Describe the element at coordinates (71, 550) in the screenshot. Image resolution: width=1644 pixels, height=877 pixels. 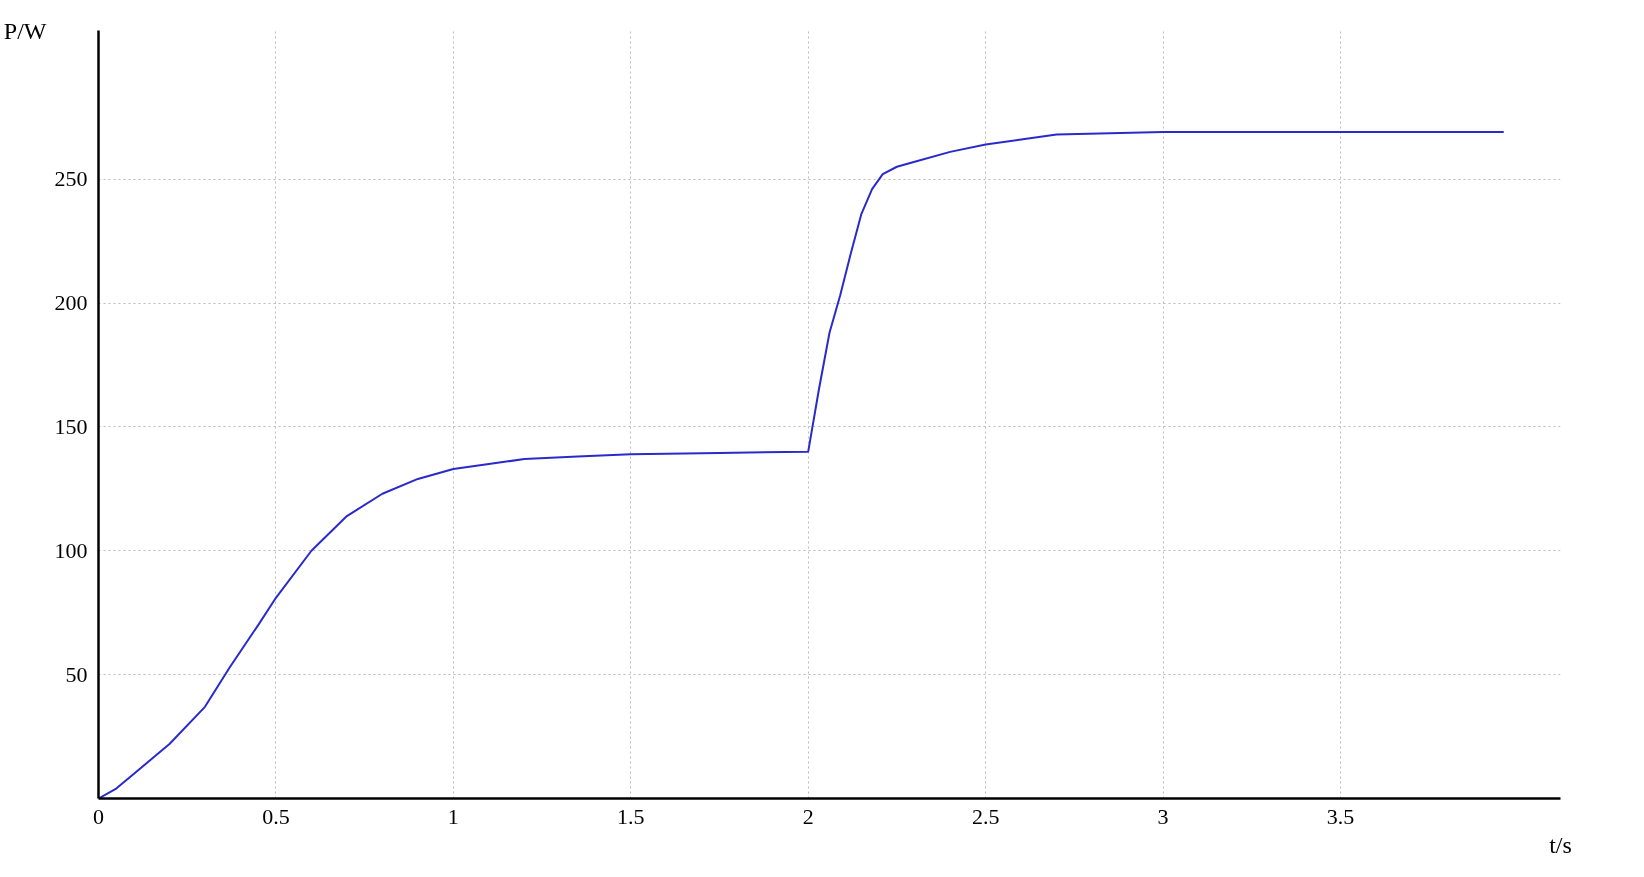
I see `y-tick-label: 100` at that location.